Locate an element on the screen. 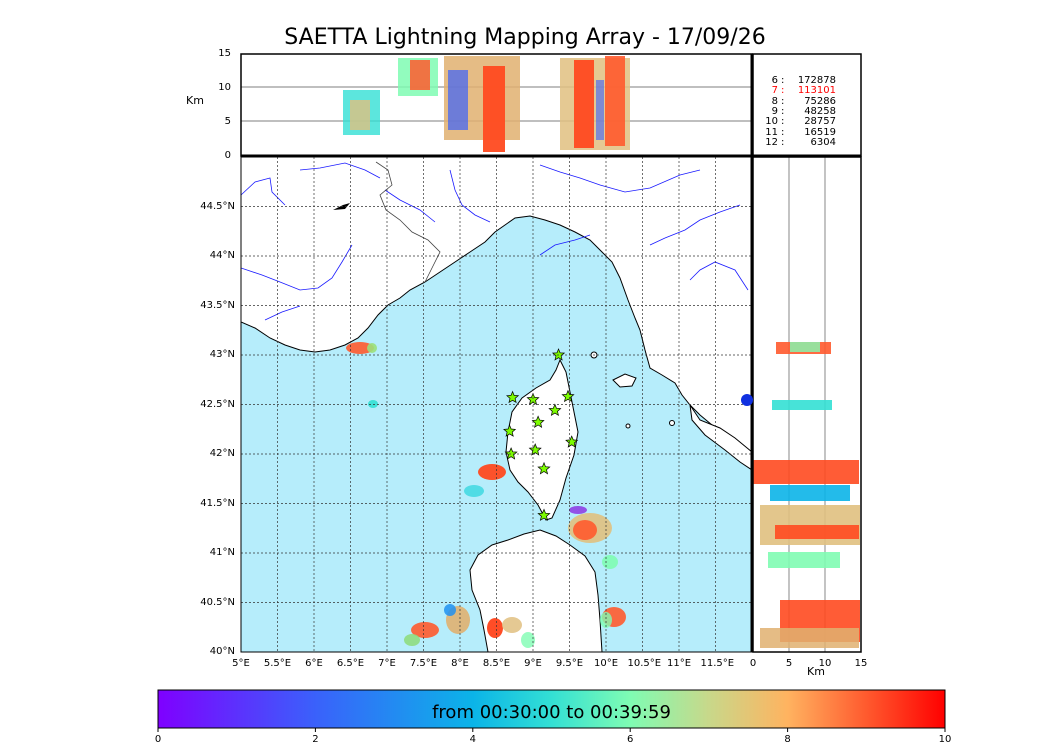 The height and width of the screenshot is (750, 1050). count-value: 28757 is located at coordinates (820, 122).